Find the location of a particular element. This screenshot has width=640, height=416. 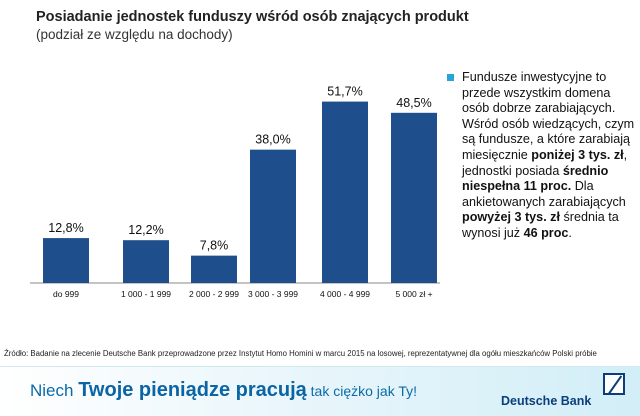

data-label: 12,8% is located at coordinates (65, 228).